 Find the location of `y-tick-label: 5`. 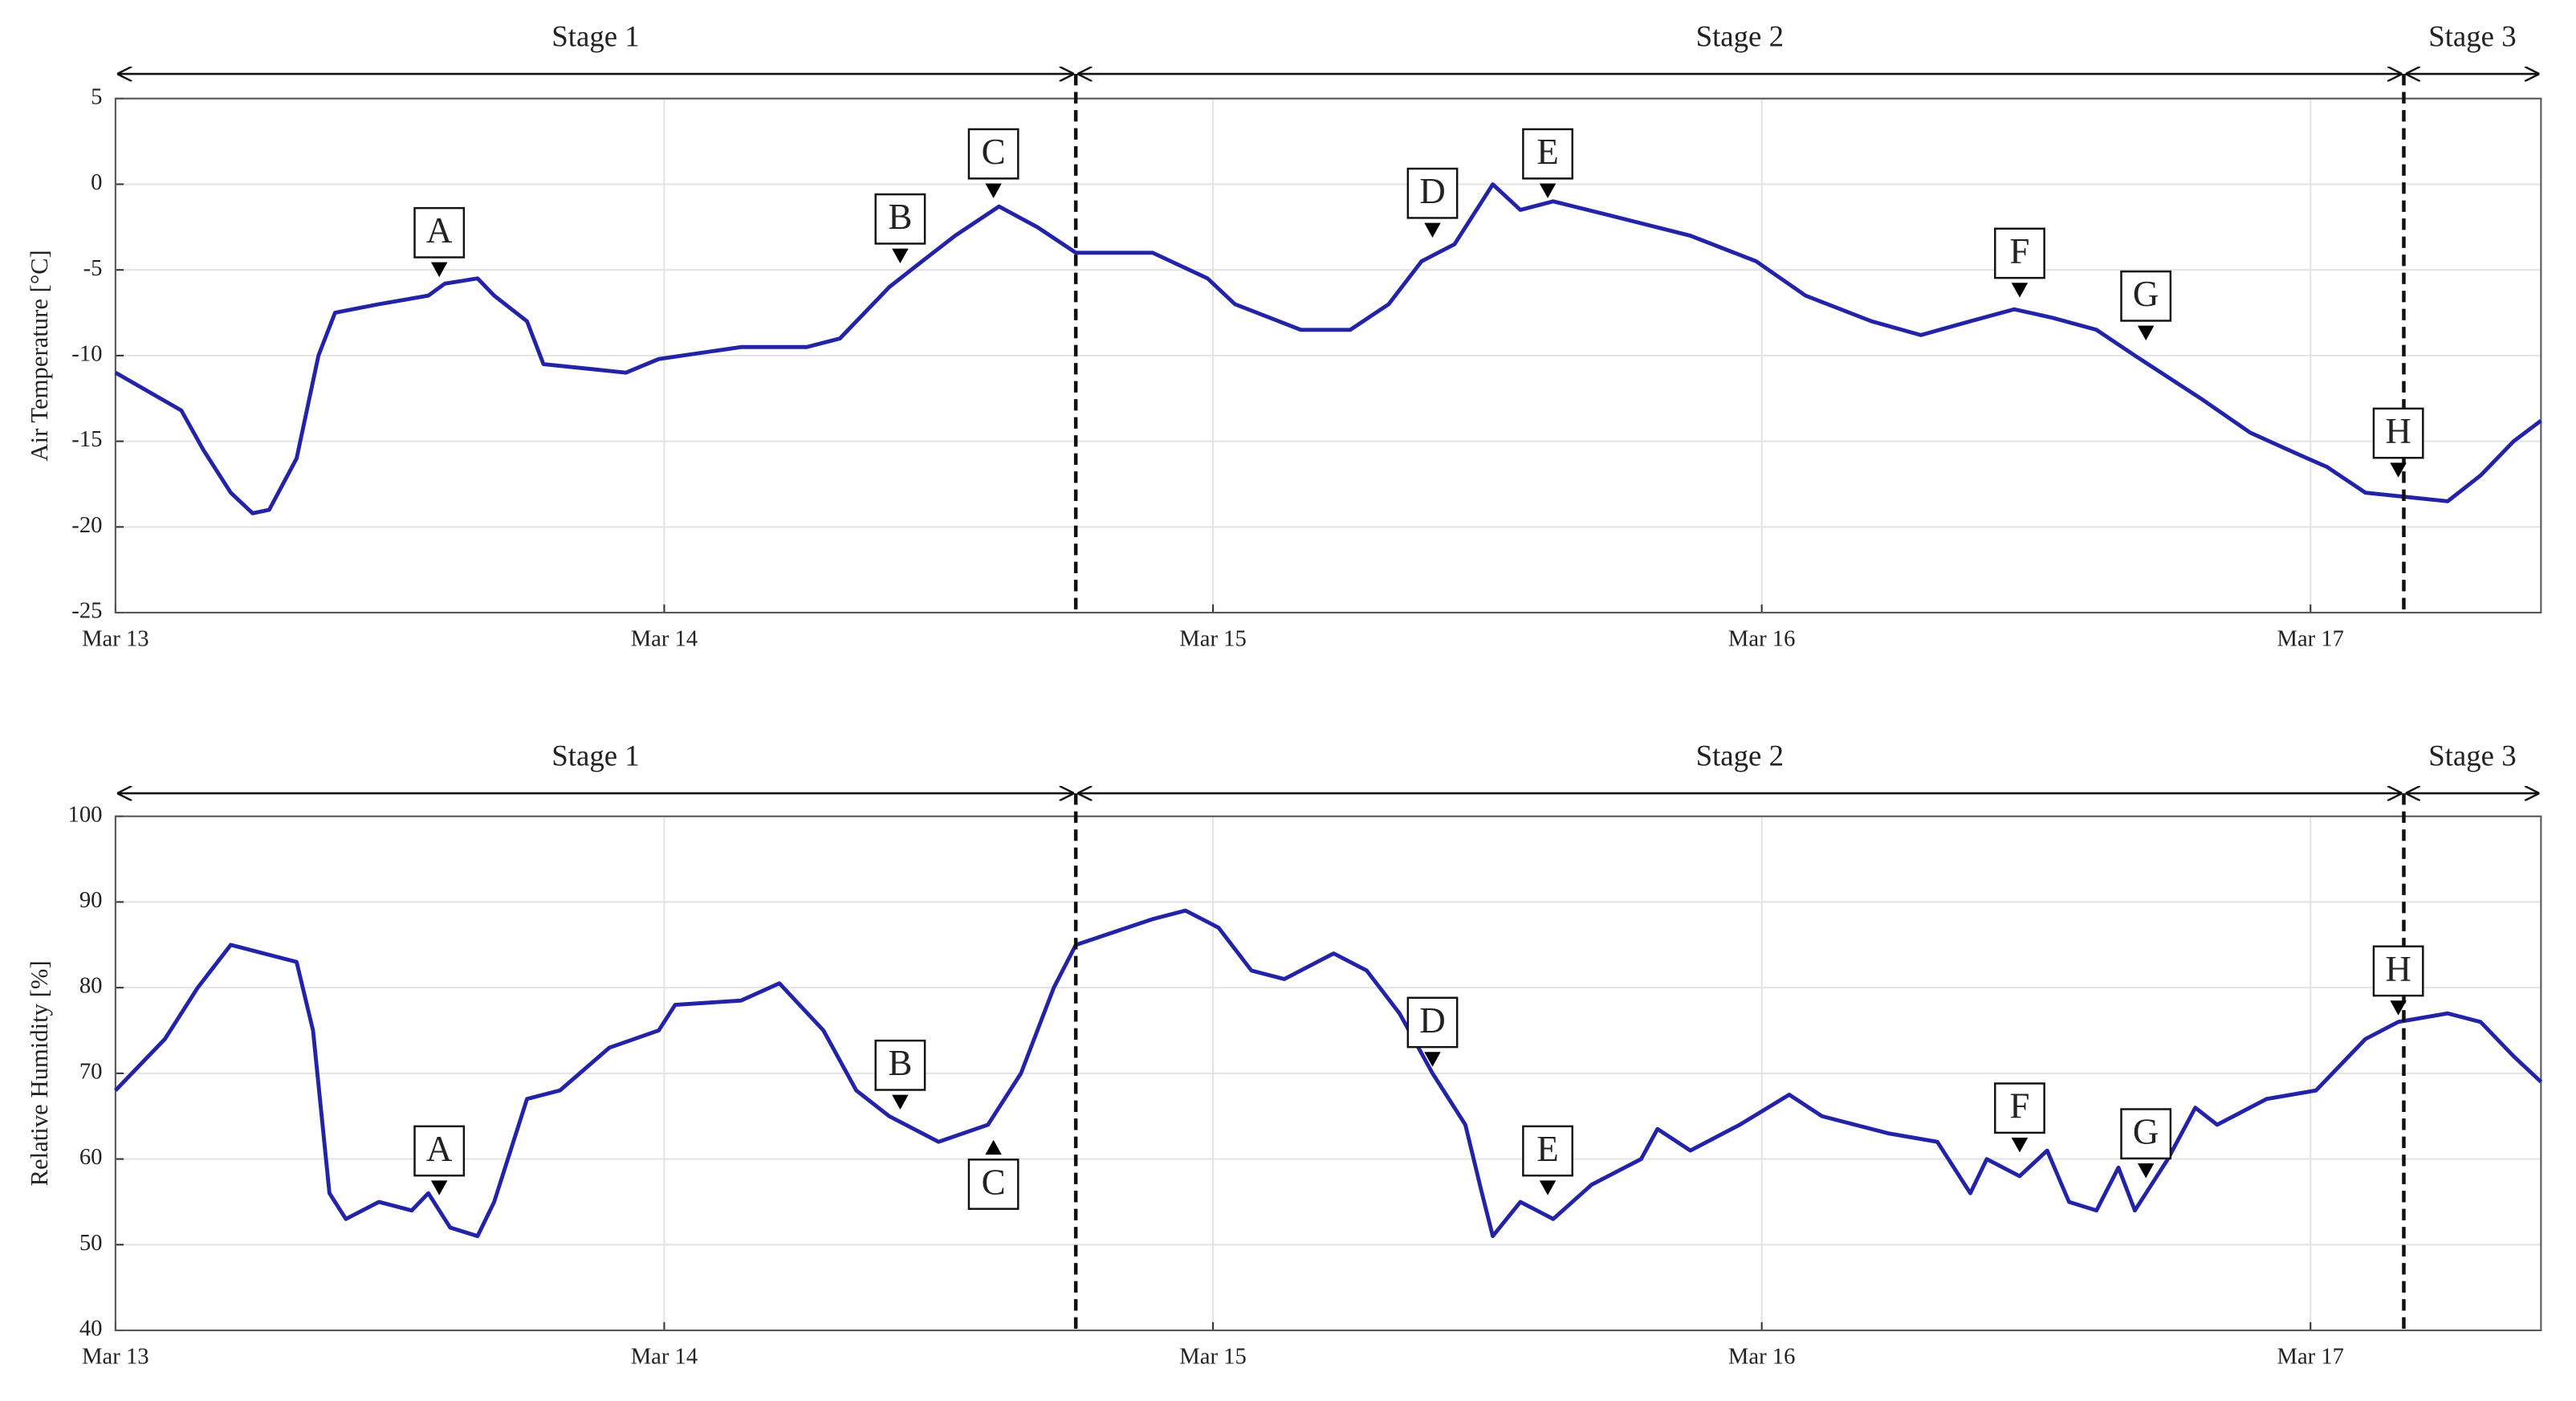

y-tick-label: 5 is located at coordinates (96, 96).